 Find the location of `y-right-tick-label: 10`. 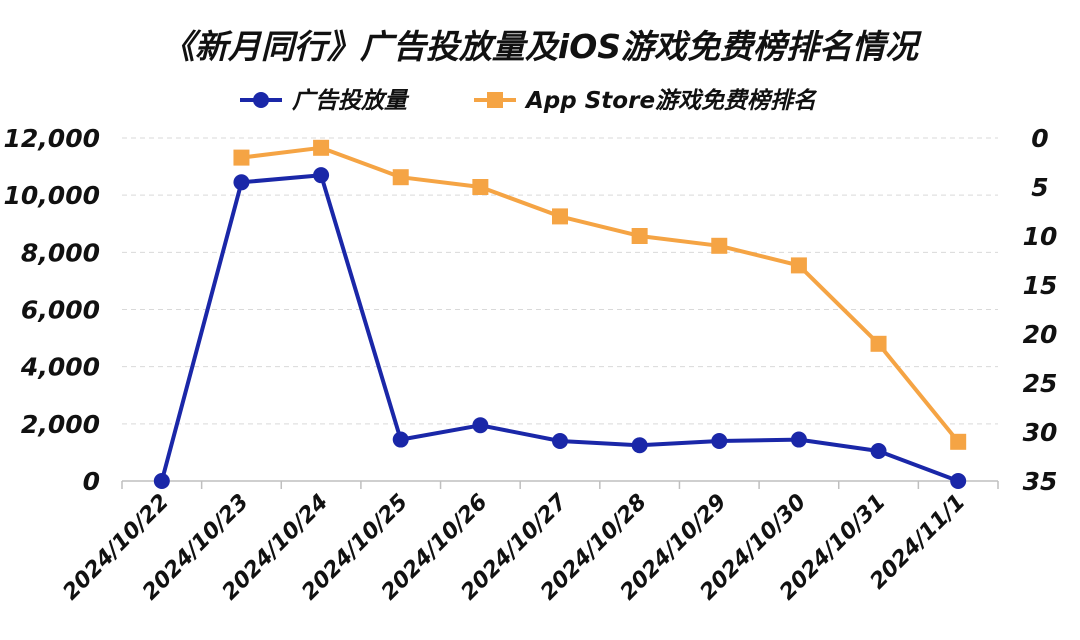

y-right-tick-label: 10 is located at coordinates (1040, 236).